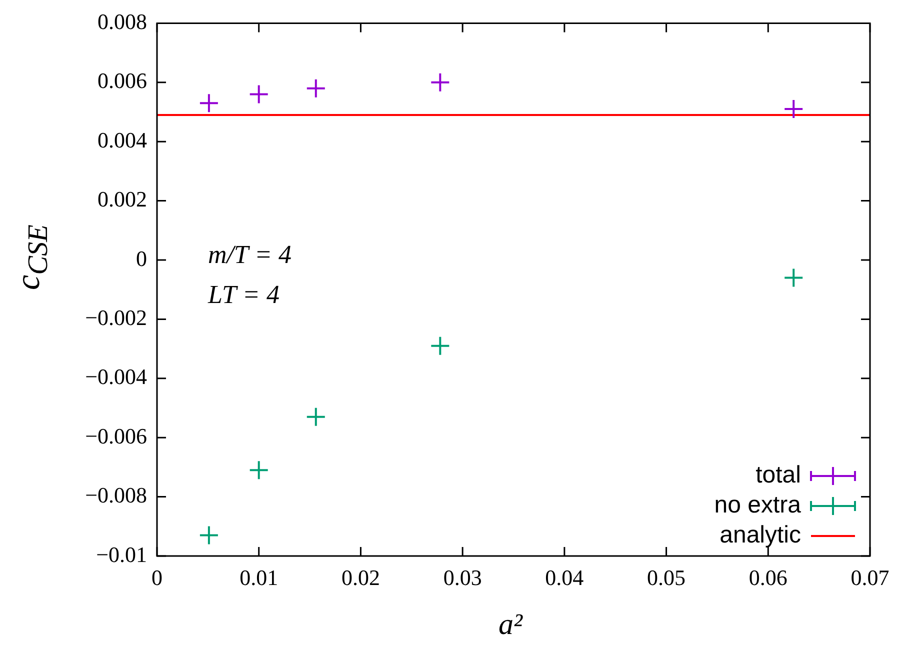  I want to click on y-tick-label: 0, so click(141, 258).